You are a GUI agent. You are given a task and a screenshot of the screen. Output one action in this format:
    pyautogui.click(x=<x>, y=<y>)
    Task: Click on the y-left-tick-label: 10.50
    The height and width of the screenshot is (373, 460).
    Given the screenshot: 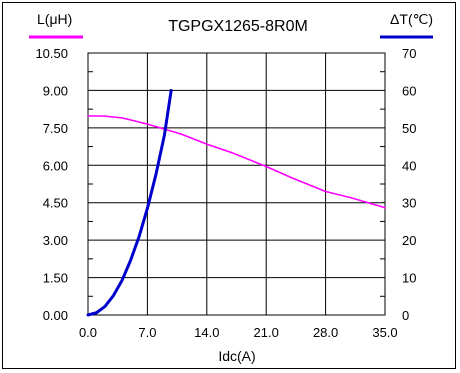 What is the action you would take?
    pyautogui.click(x=51, y=53)
    